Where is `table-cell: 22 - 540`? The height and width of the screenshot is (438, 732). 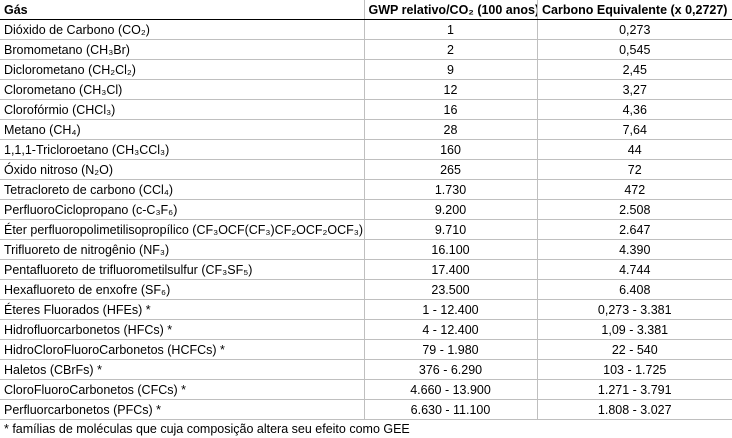
table-cell: 22 - 540 is located at coordinates (634, 349).